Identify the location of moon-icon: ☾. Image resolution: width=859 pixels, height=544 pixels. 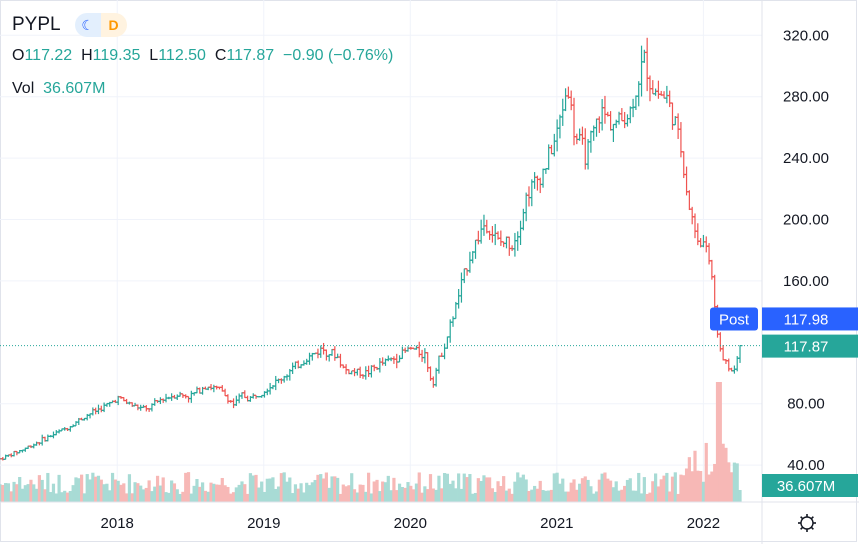
(87, 25).